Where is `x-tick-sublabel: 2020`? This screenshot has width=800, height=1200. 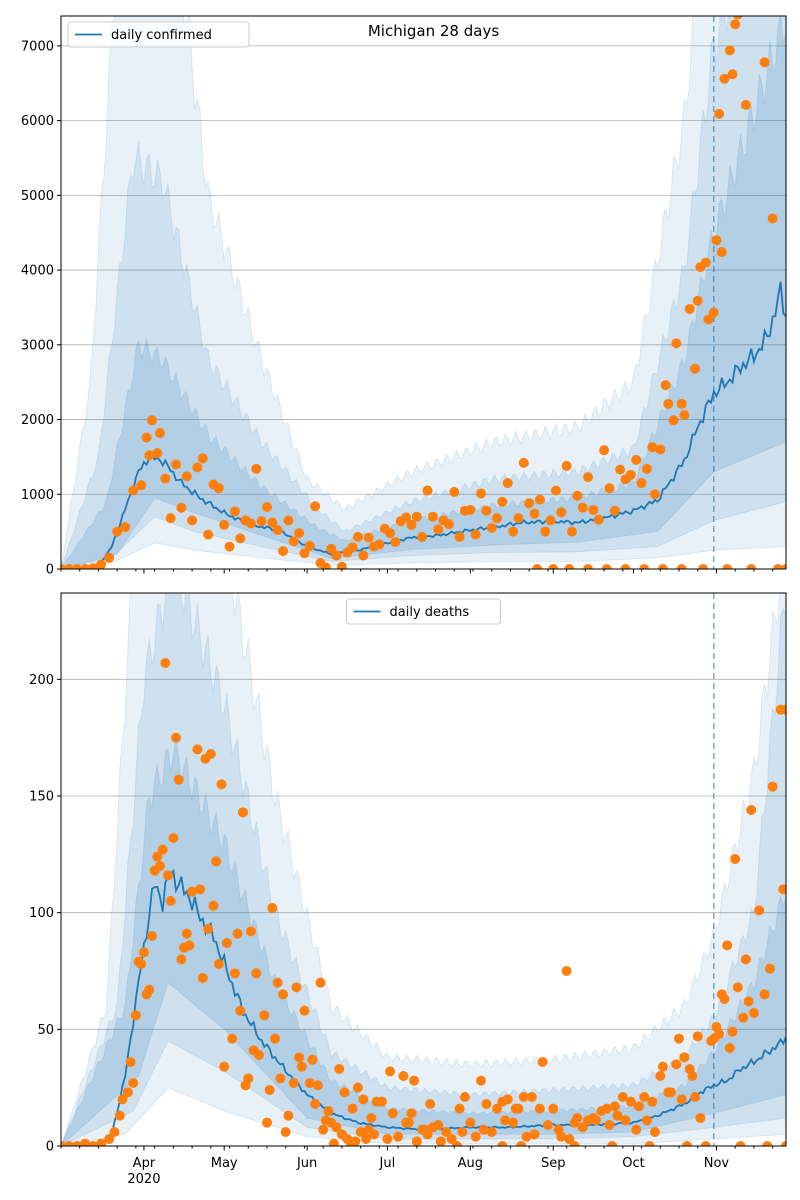
x-tick-sublabel: 2020 is located at coordinates (143, 1179).